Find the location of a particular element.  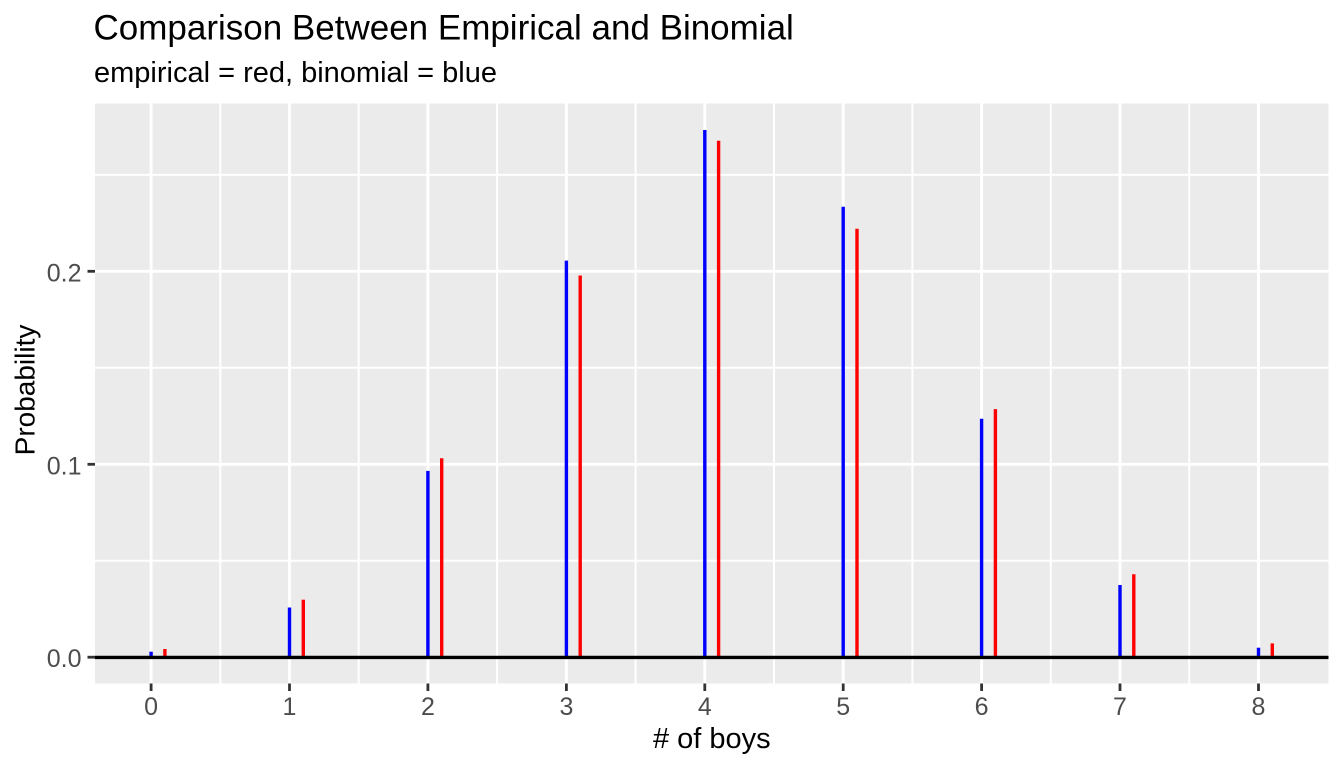

svg-text: 0.1 is located at coordinates (64, 466).